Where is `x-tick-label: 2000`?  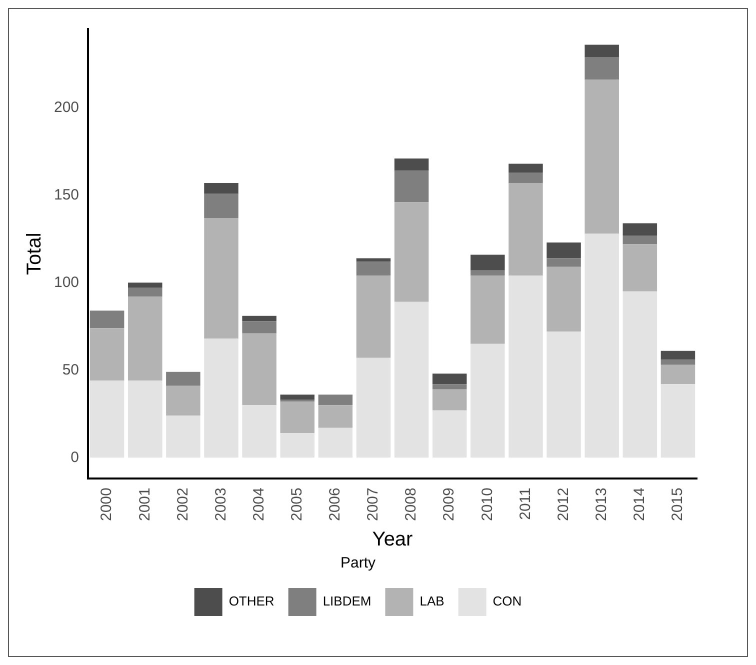
x-tick-label: 2000 is located at coordinates (107, 505).